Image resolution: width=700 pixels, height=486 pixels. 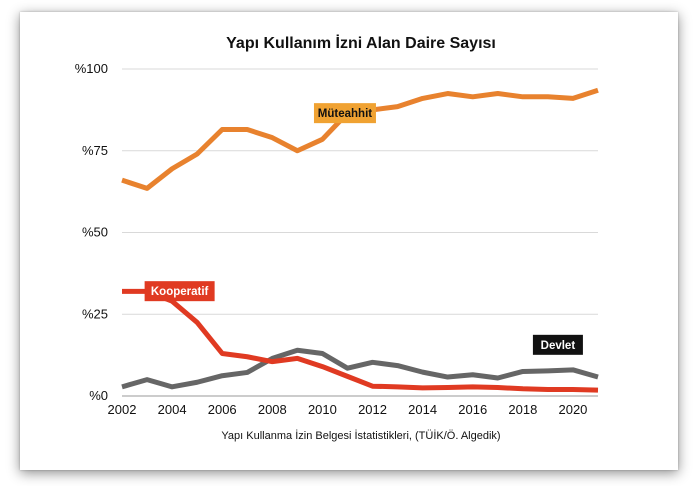 I want to click on y-axis-ticks: %0 %25 %50 %75 %100, so click(x=91, y=232).